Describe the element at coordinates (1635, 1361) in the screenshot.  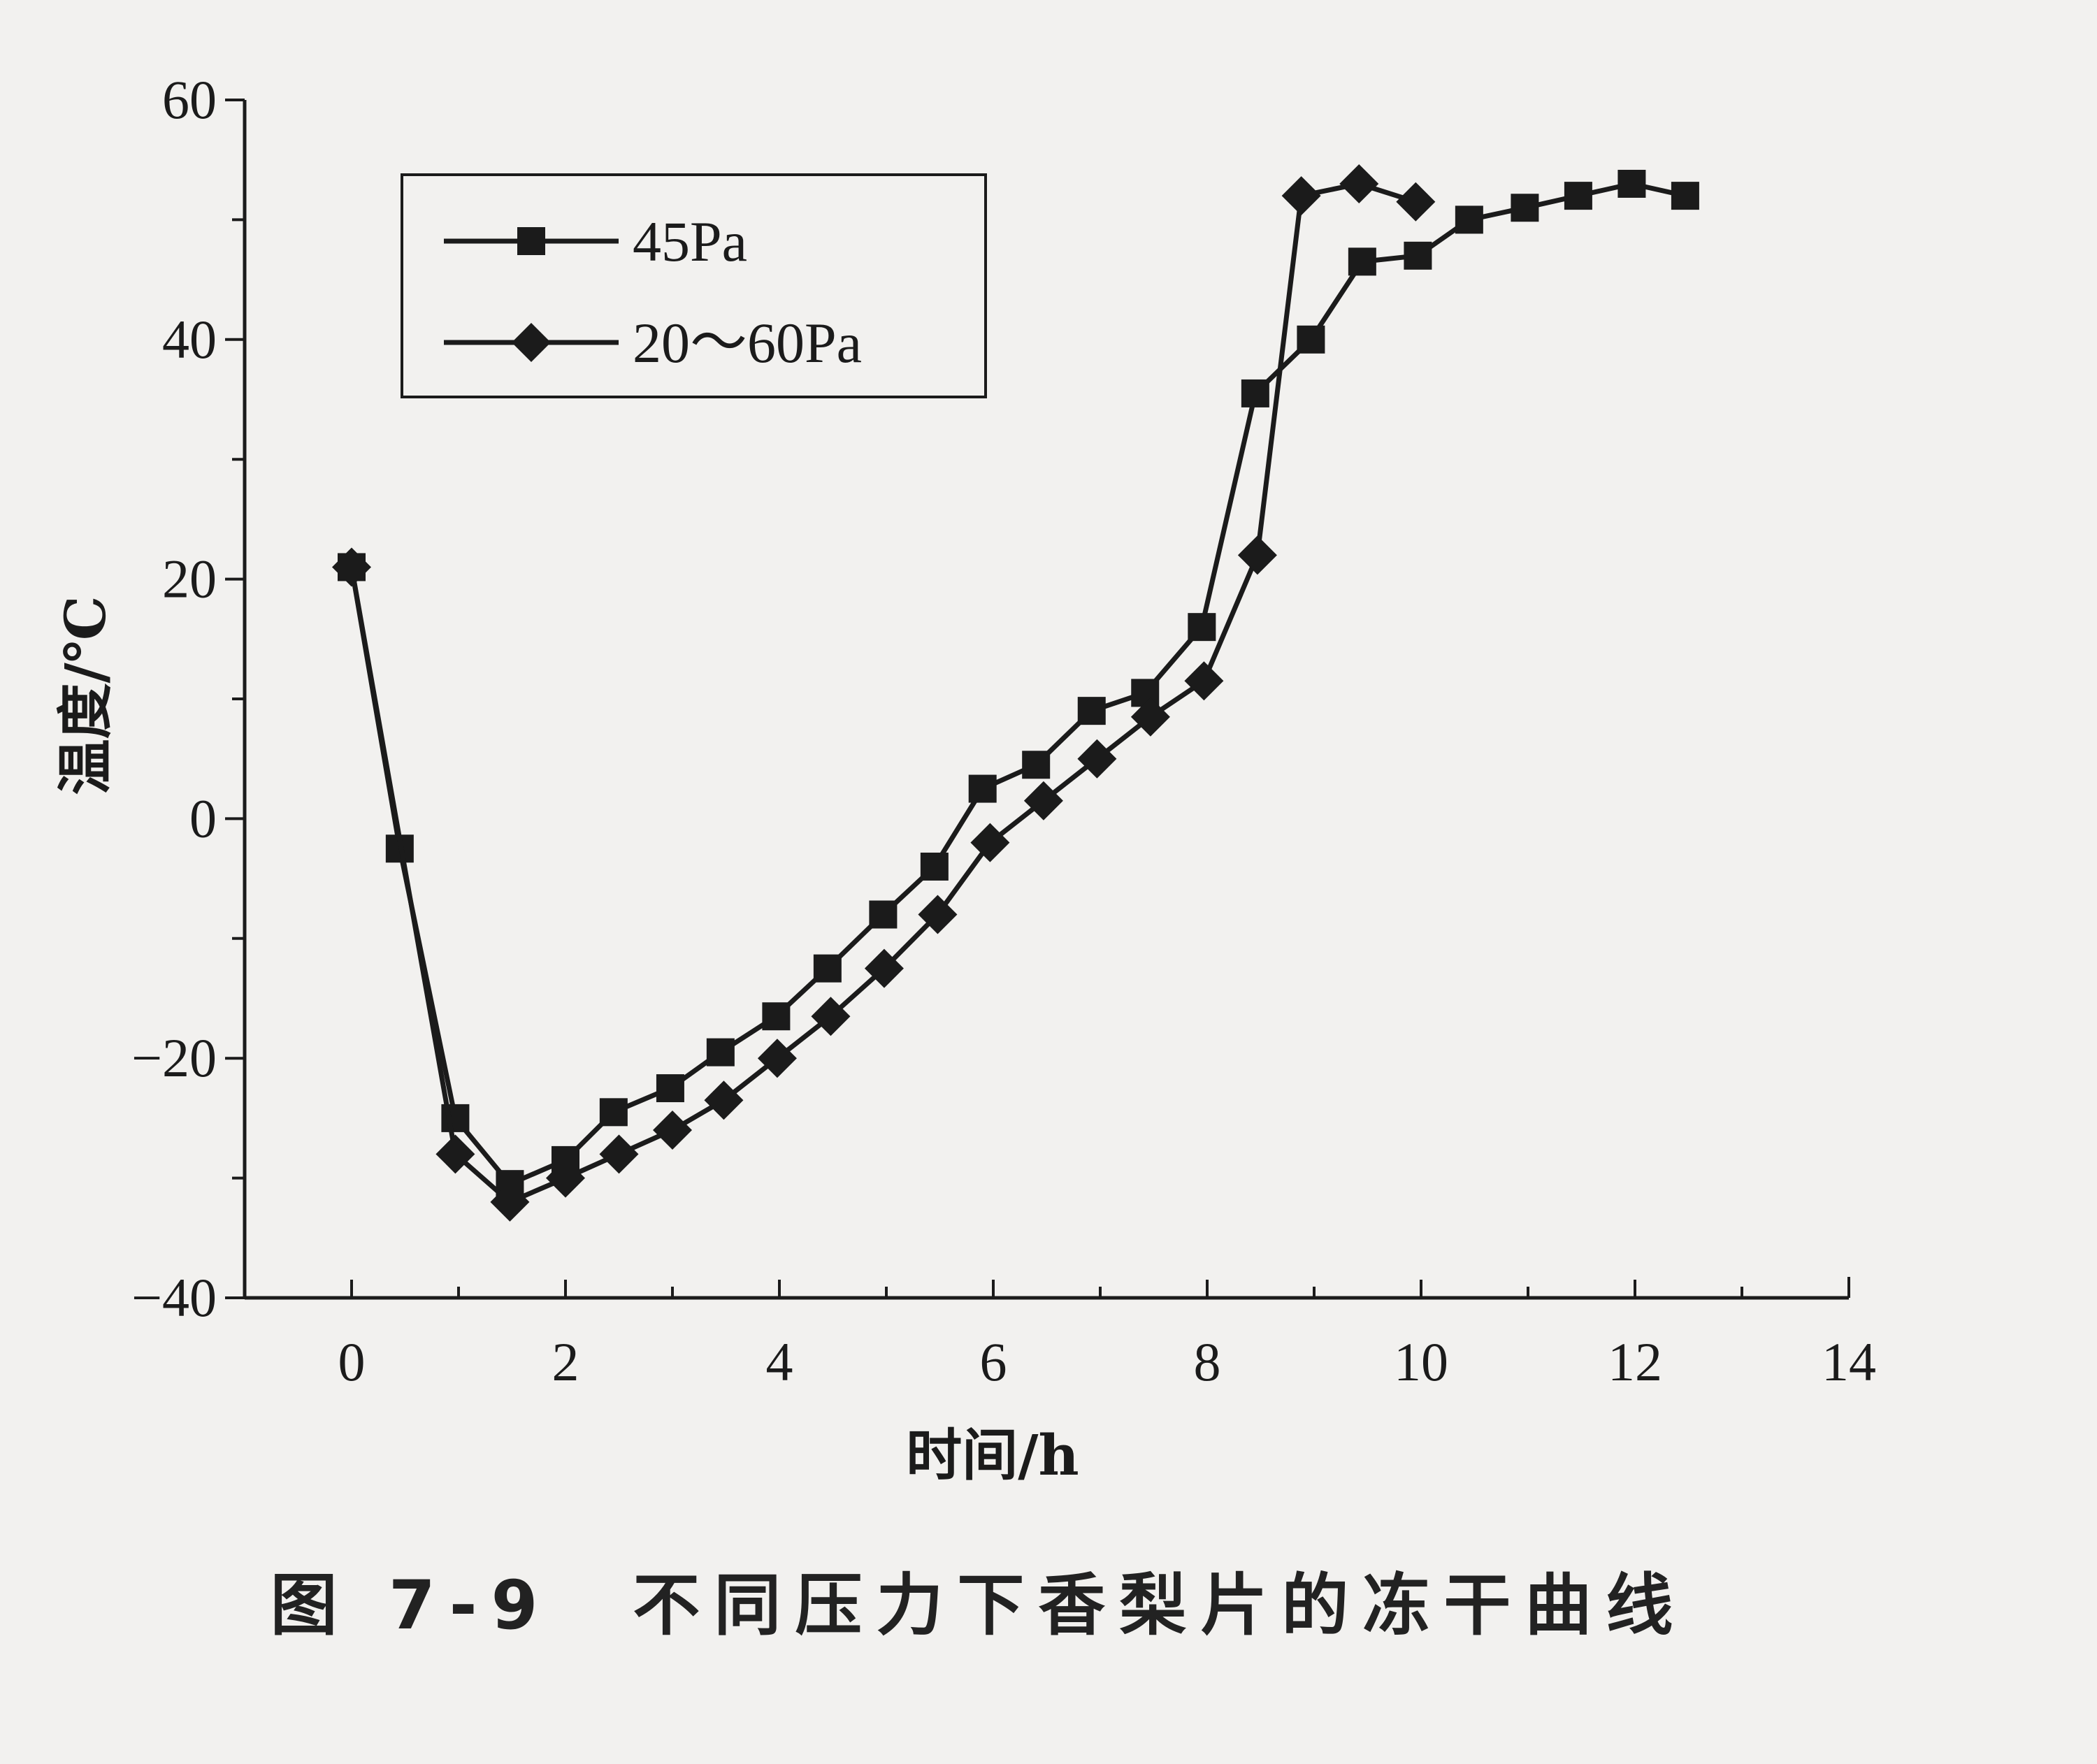
I see `x-tick-label: 12` at that location.